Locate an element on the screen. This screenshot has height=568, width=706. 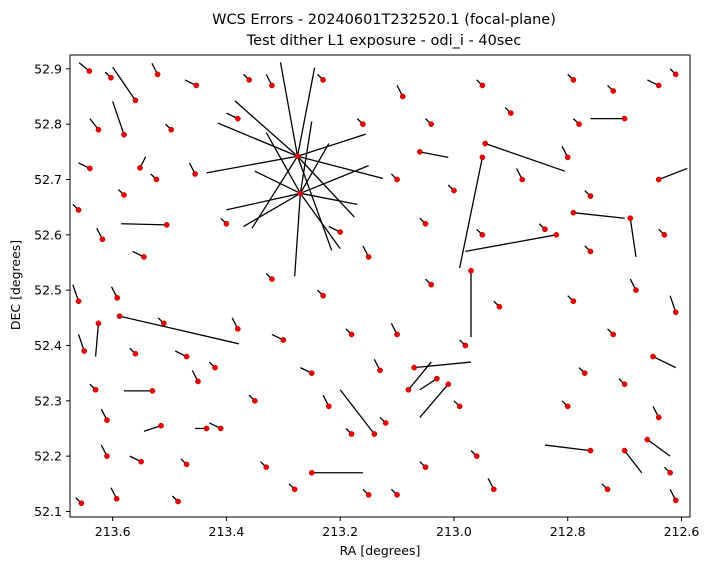
x-axis: 213.6 213.4 213.2 213.0 212.8 212.6 is located at coordinates (397, 528).